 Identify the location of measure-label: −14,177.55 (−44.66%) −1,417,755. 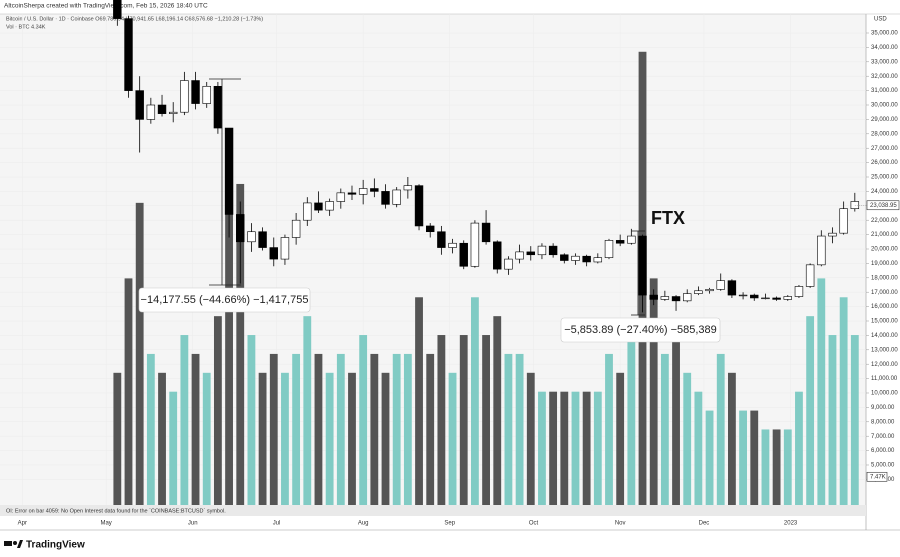
(225, 300).